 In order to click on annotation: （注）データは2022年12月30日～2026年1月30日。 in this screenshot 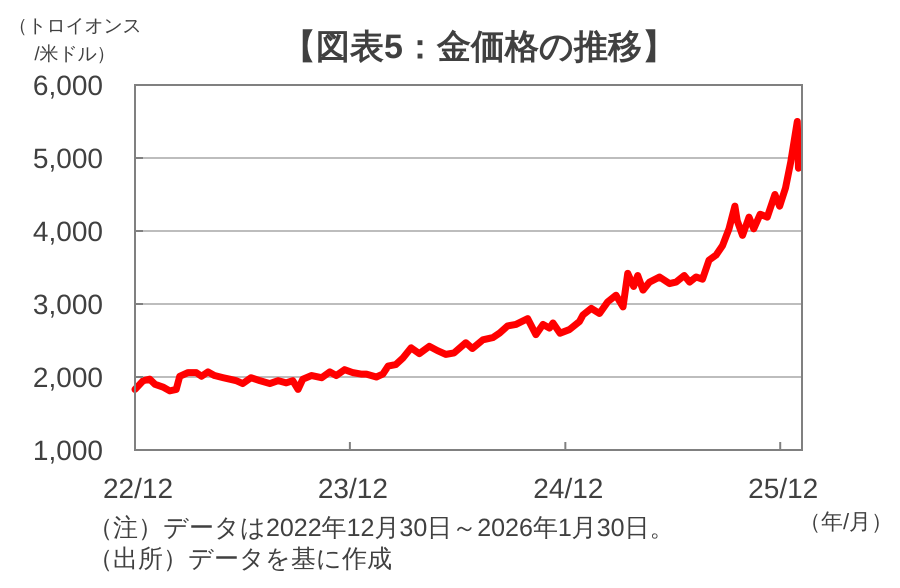, I will do `click(381, 528)`.